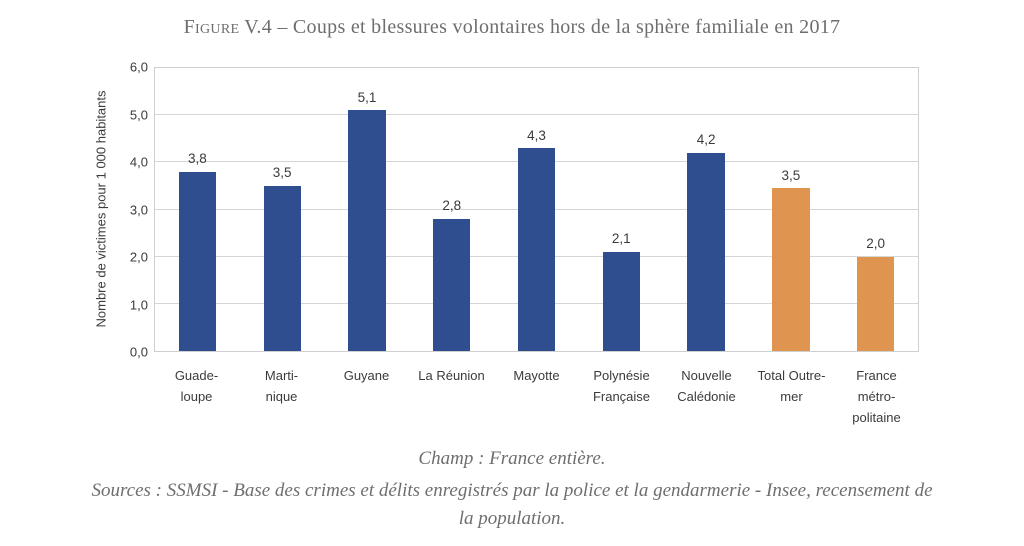 This screenshot has width=1024, height=546. What do you see at coordinates (621, 239) in the screenshot?
I see `bar-value-label: 2,1` at bounding box center [621, 239].